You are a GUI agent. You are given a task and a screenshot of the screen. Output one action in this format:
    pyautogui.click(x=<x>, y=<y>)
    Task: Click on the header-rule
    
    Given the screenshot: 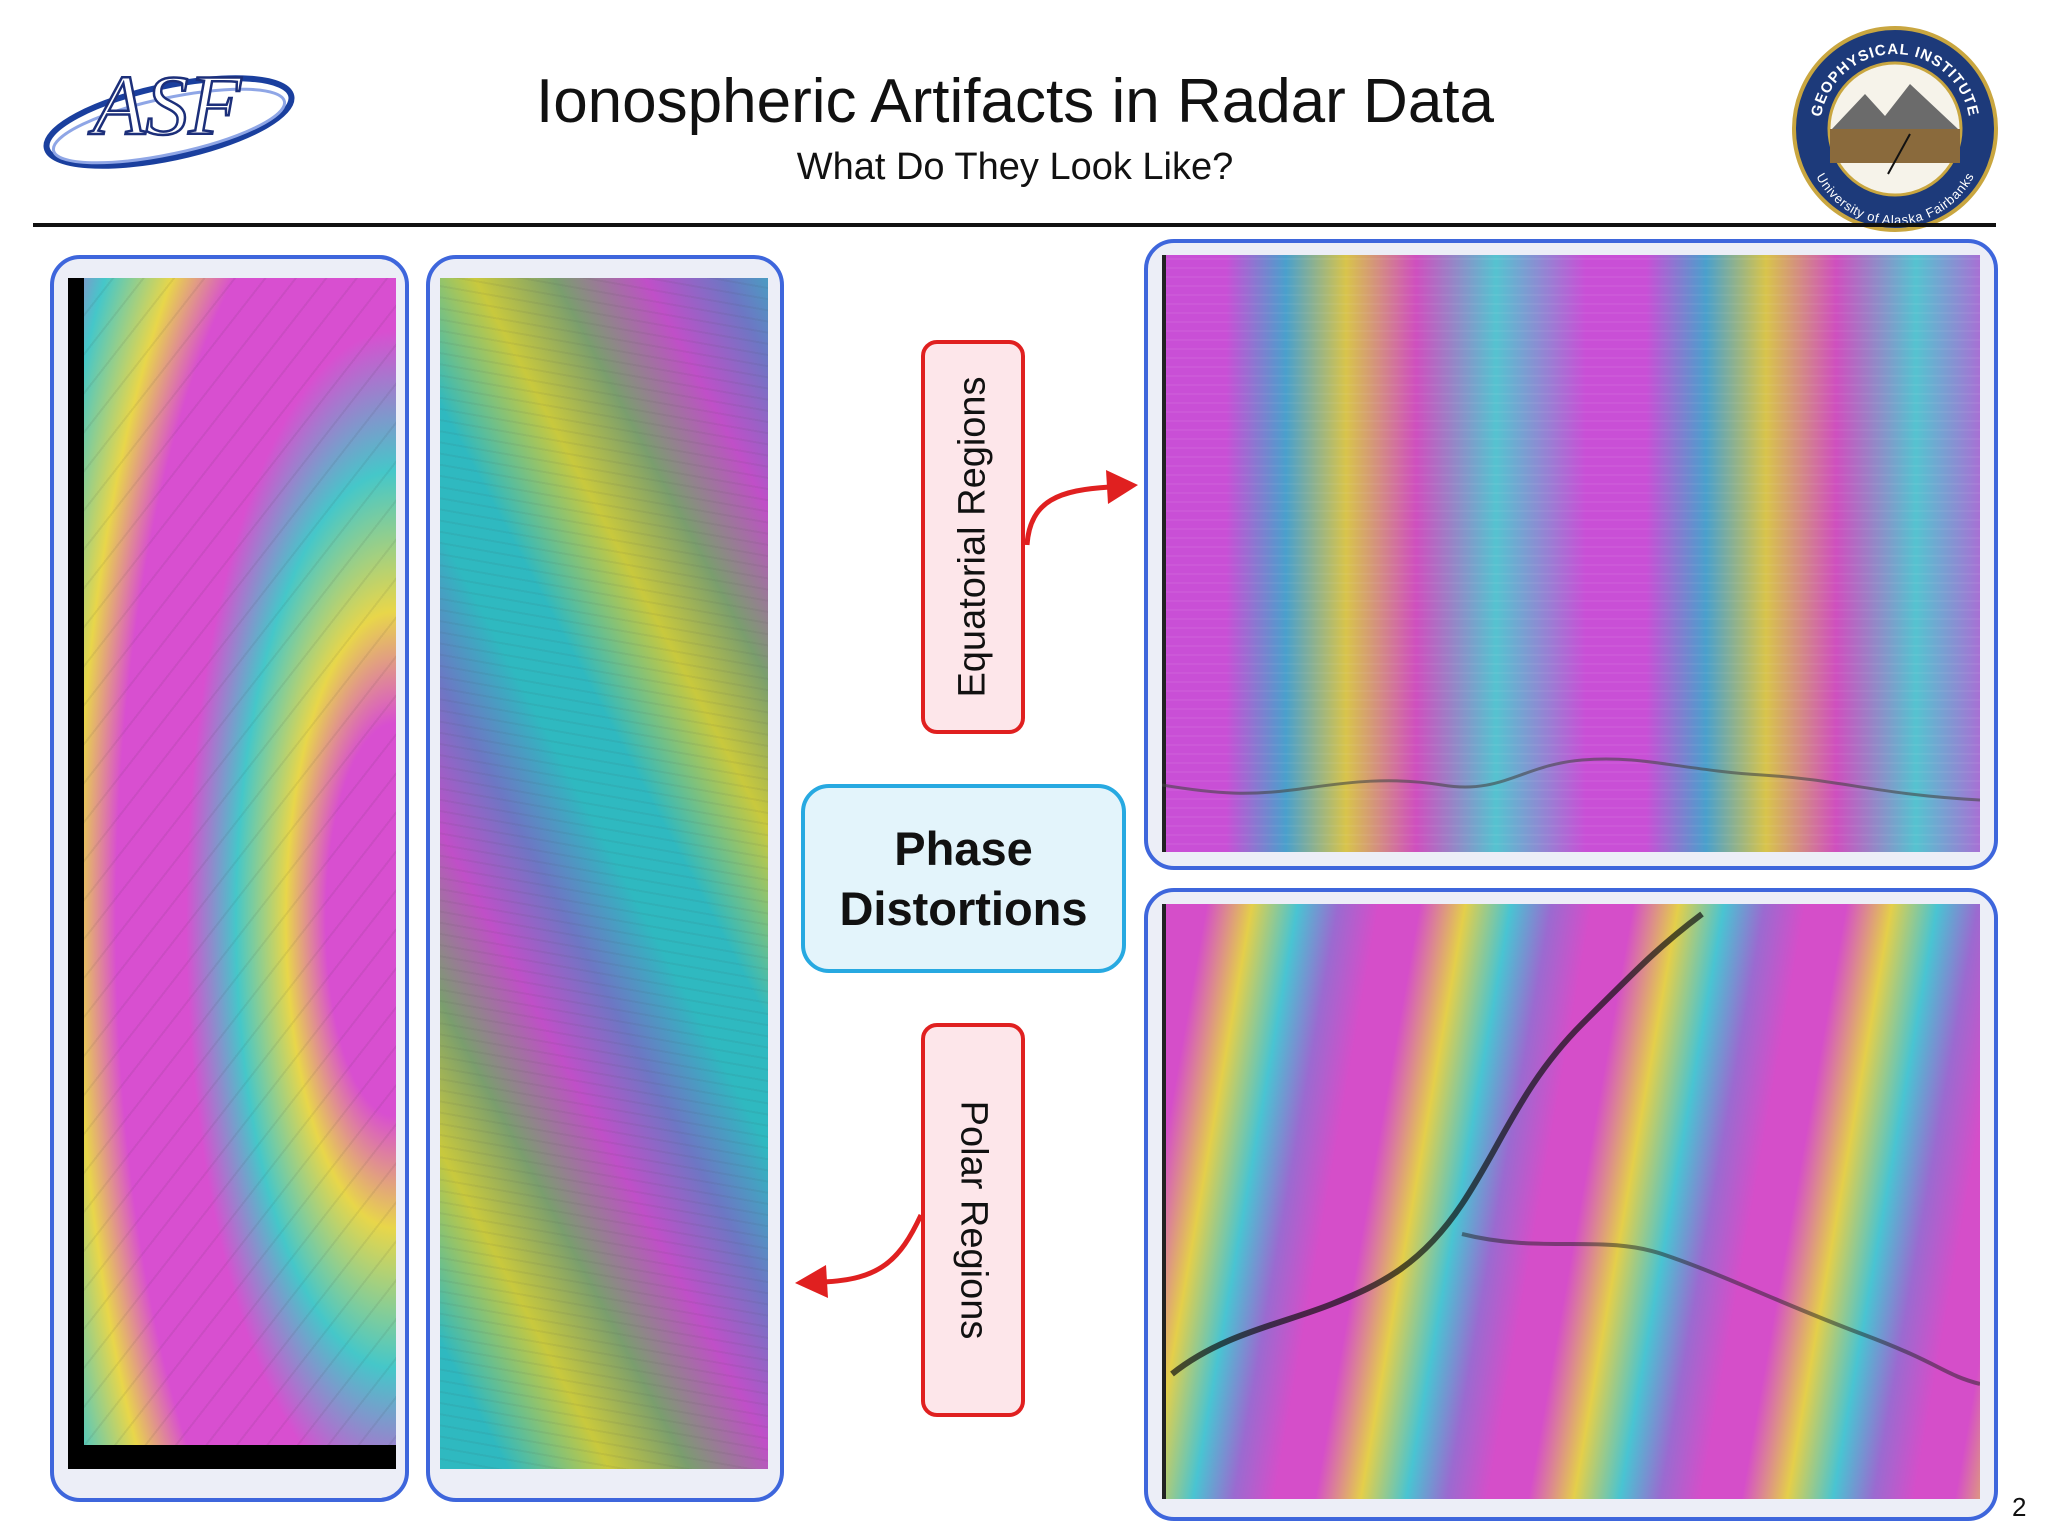 What is the action you would take?
    pyautogui.click(x=1014, y=225)
    